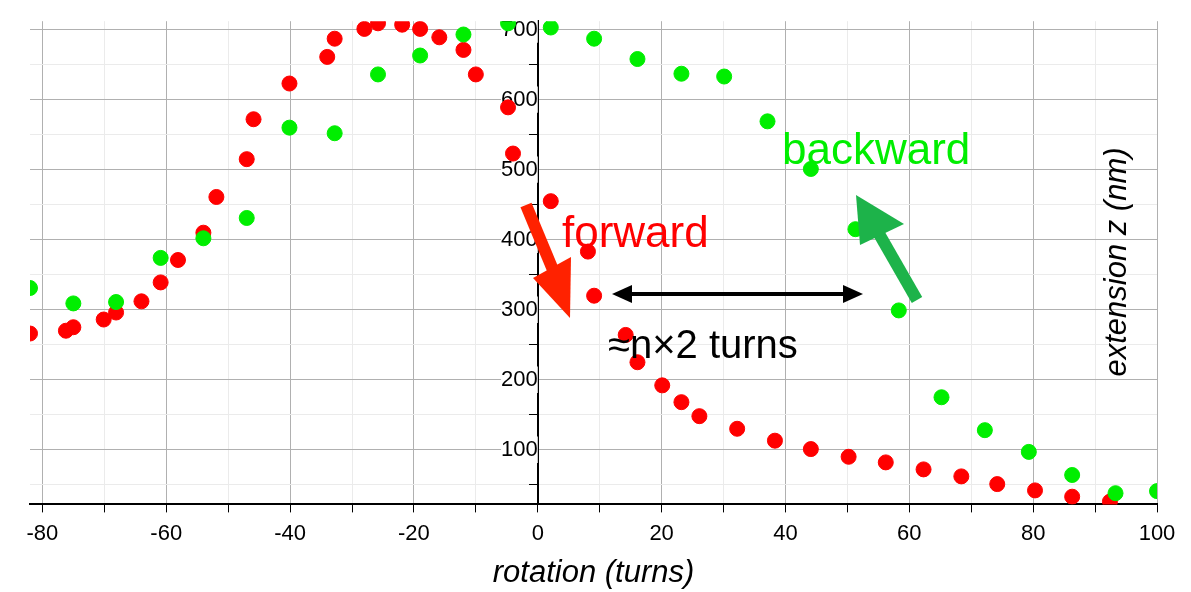 Image resolution: width=1191 pixels, height=592 pixels. What do you see at coordinates (1157, 532) in the screenshot?
I see `x-tick-label: 100` at bounding box center [1157, 532].